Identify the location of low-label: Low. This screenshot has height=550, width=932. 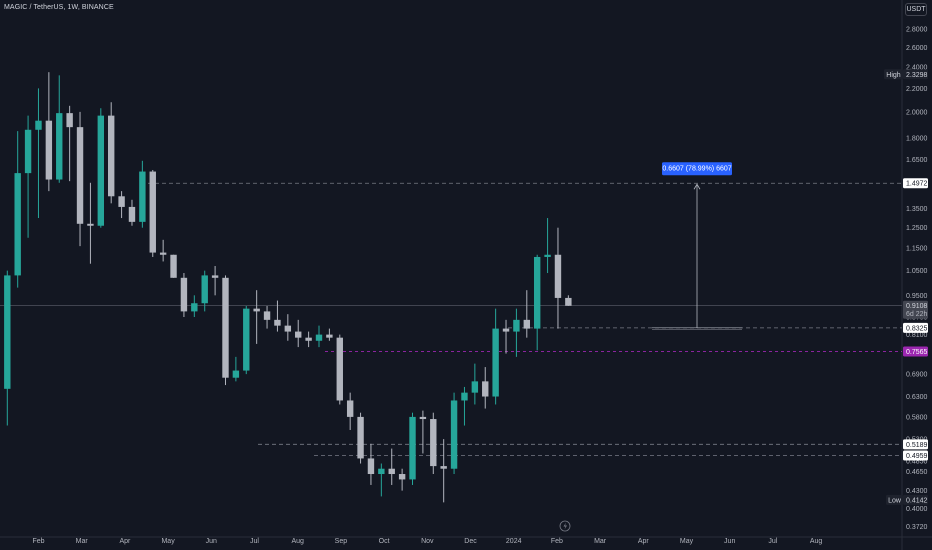
(895, 500).